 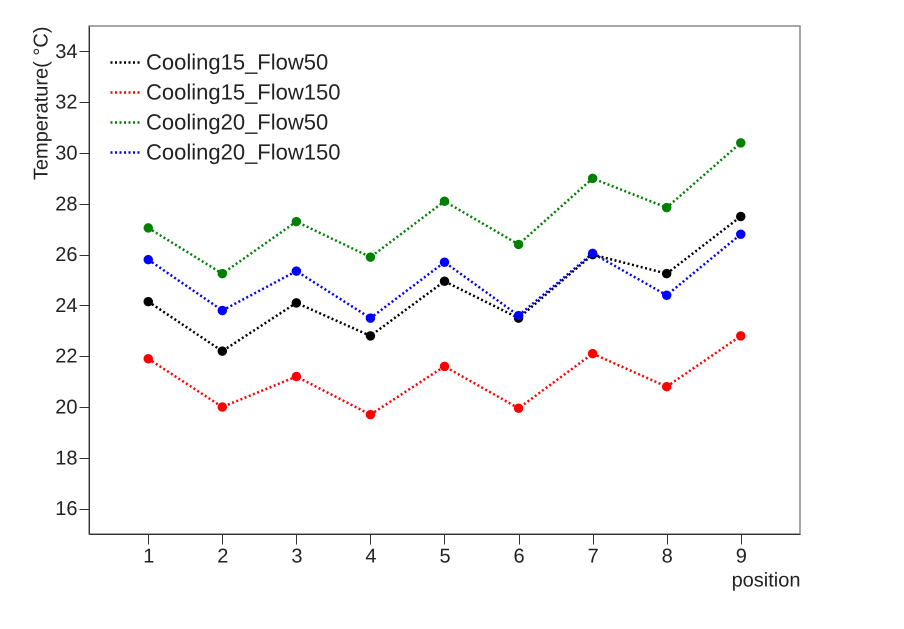 What do you see at coordinates (41, 103) in the screenshot?
I see `y-axis-title: Temperature( °C)` at bounding box center [41, 103].